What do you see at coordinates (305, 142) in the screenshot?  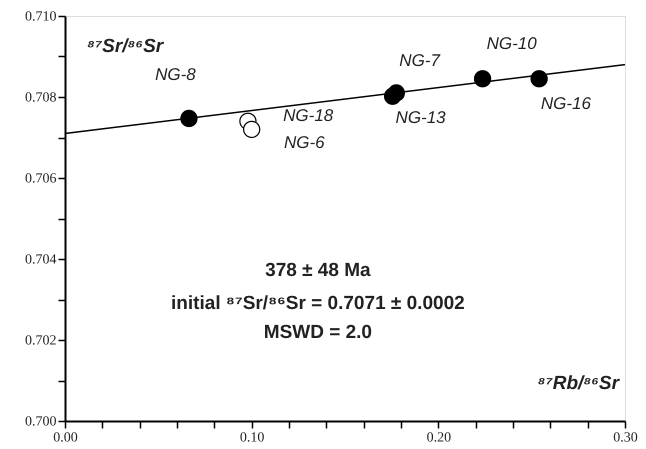 I see `annotation: NG-6` at bounding box center [305, 142].